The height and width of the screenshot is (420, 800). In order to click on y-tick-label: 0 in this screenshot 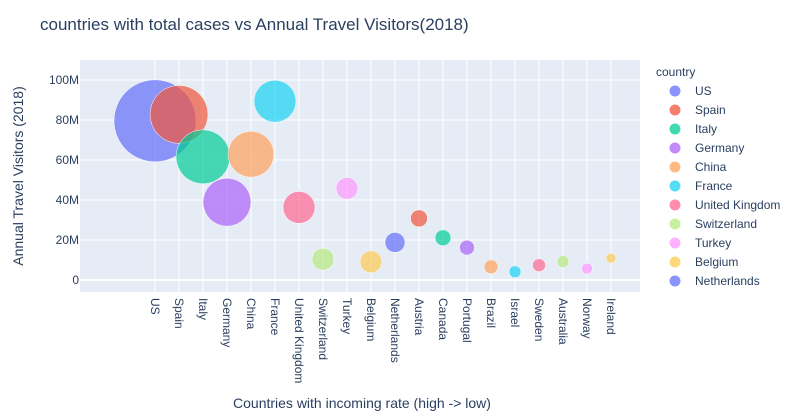, I will do `click(75, 280)`.